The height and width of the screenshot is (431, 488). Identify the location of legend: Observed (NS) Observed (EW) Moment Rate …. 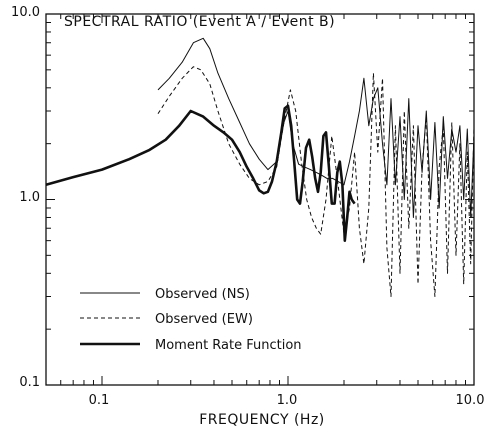
(191, 320).